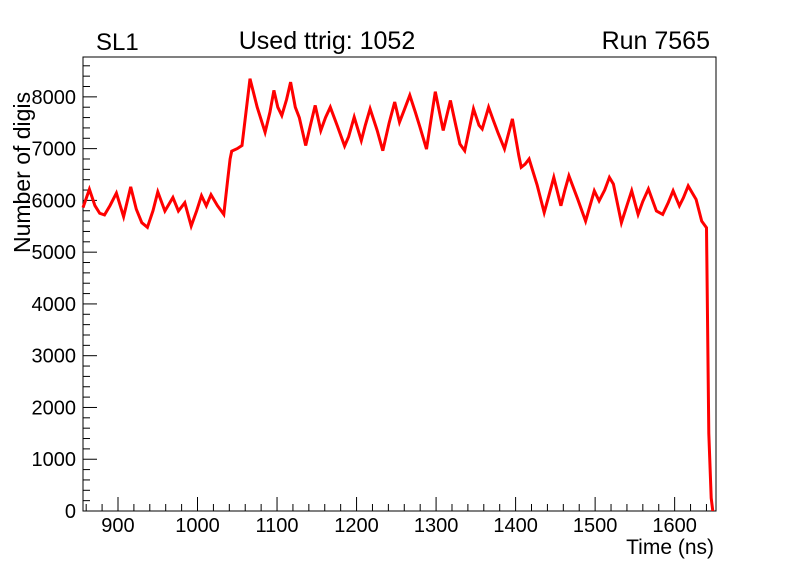 This screenshot has height=572, width=796. What do you see at coordinates (327, 41) in the screenshot?
I see `chart-title: Used ttrig: 1052` at bounding box center [327, 41].